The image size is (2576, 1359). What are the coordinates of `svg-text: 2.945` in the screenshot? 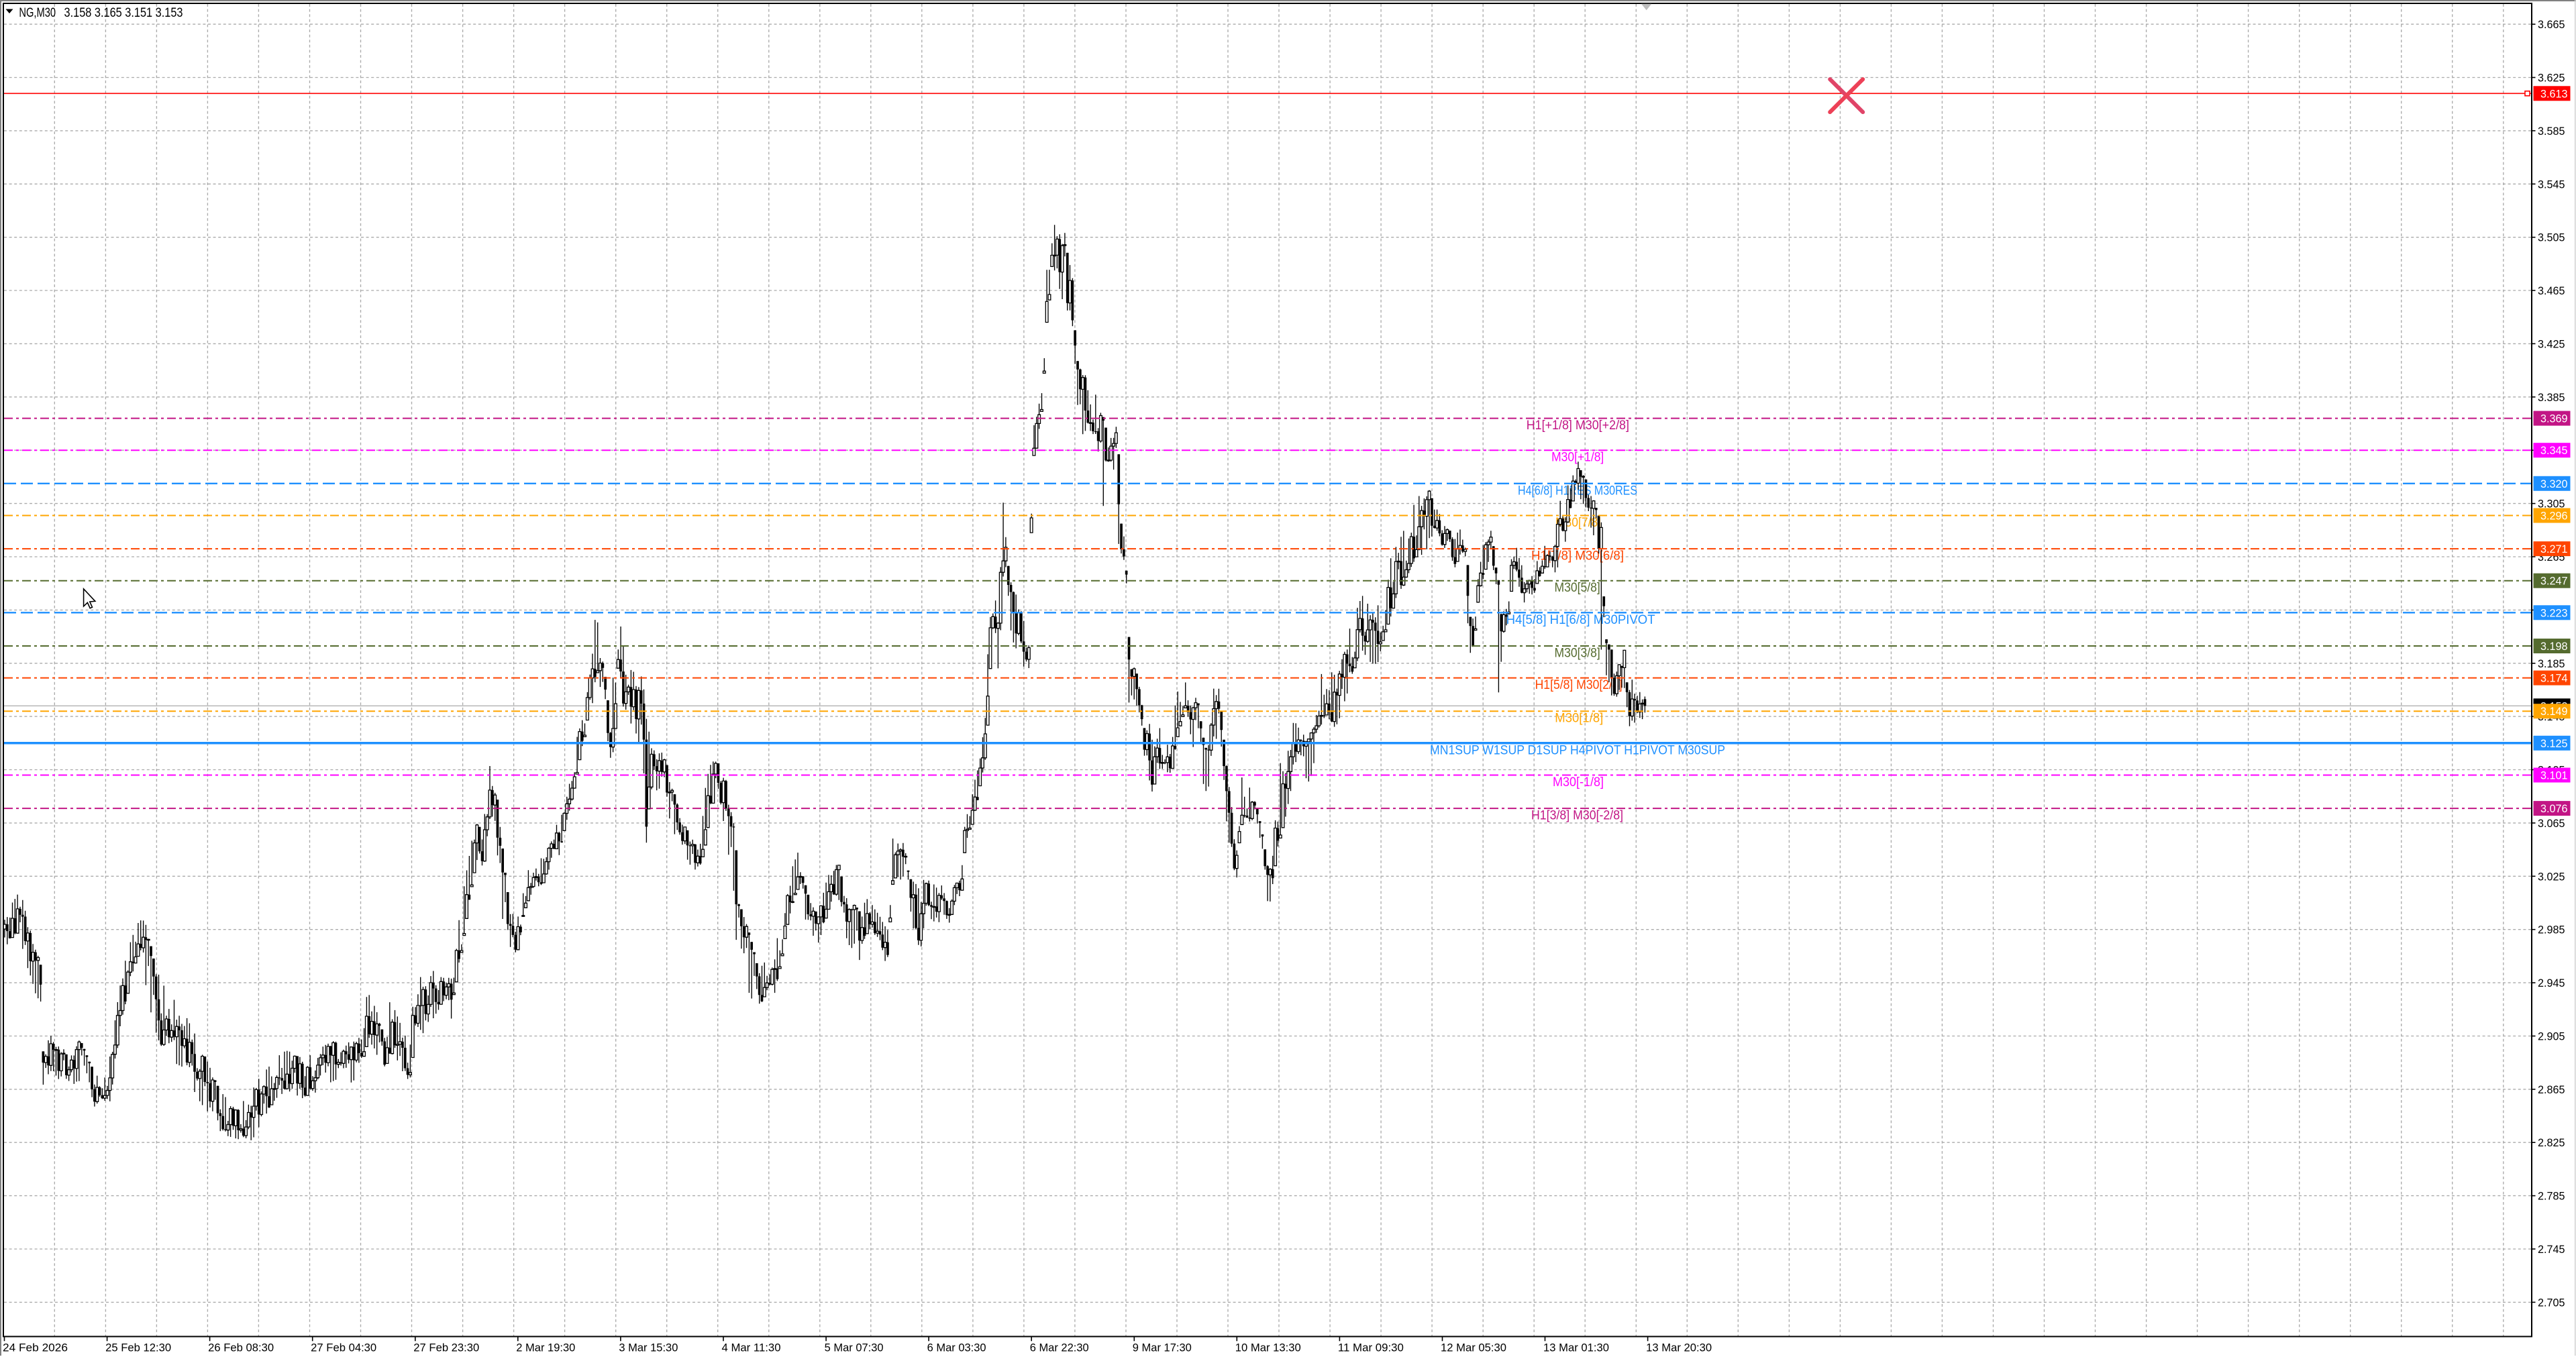 It's located at (2551, 983).